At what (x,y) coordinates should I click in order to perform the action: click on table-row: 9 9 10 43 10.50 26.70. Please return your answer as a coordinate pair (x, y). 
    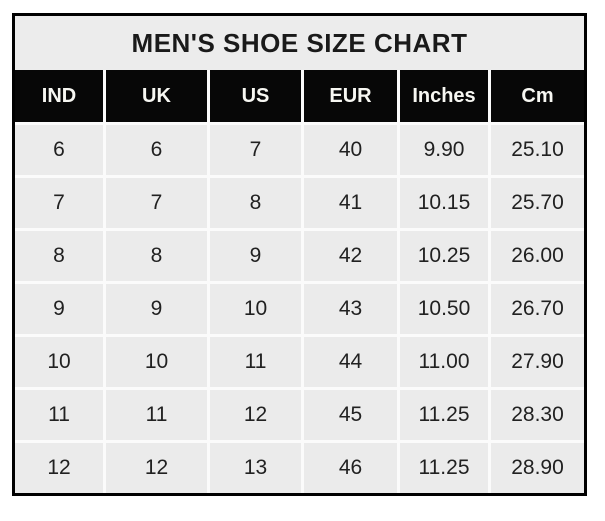
    Looking at the image, I should click on (299, 309).